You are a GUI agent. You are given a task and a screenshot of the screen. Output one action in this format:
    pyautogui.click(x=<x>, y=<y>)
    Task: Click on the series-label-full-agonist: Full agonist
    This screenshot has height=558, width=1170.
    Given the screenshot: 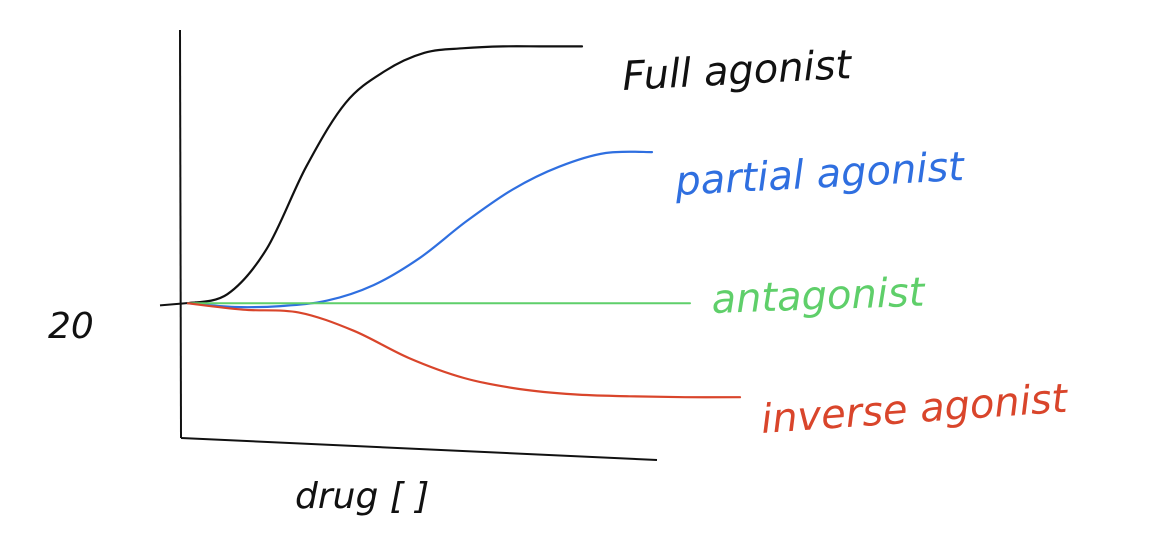 What is the action you would take?
    pyautogui.click(x=737, y=71)
    